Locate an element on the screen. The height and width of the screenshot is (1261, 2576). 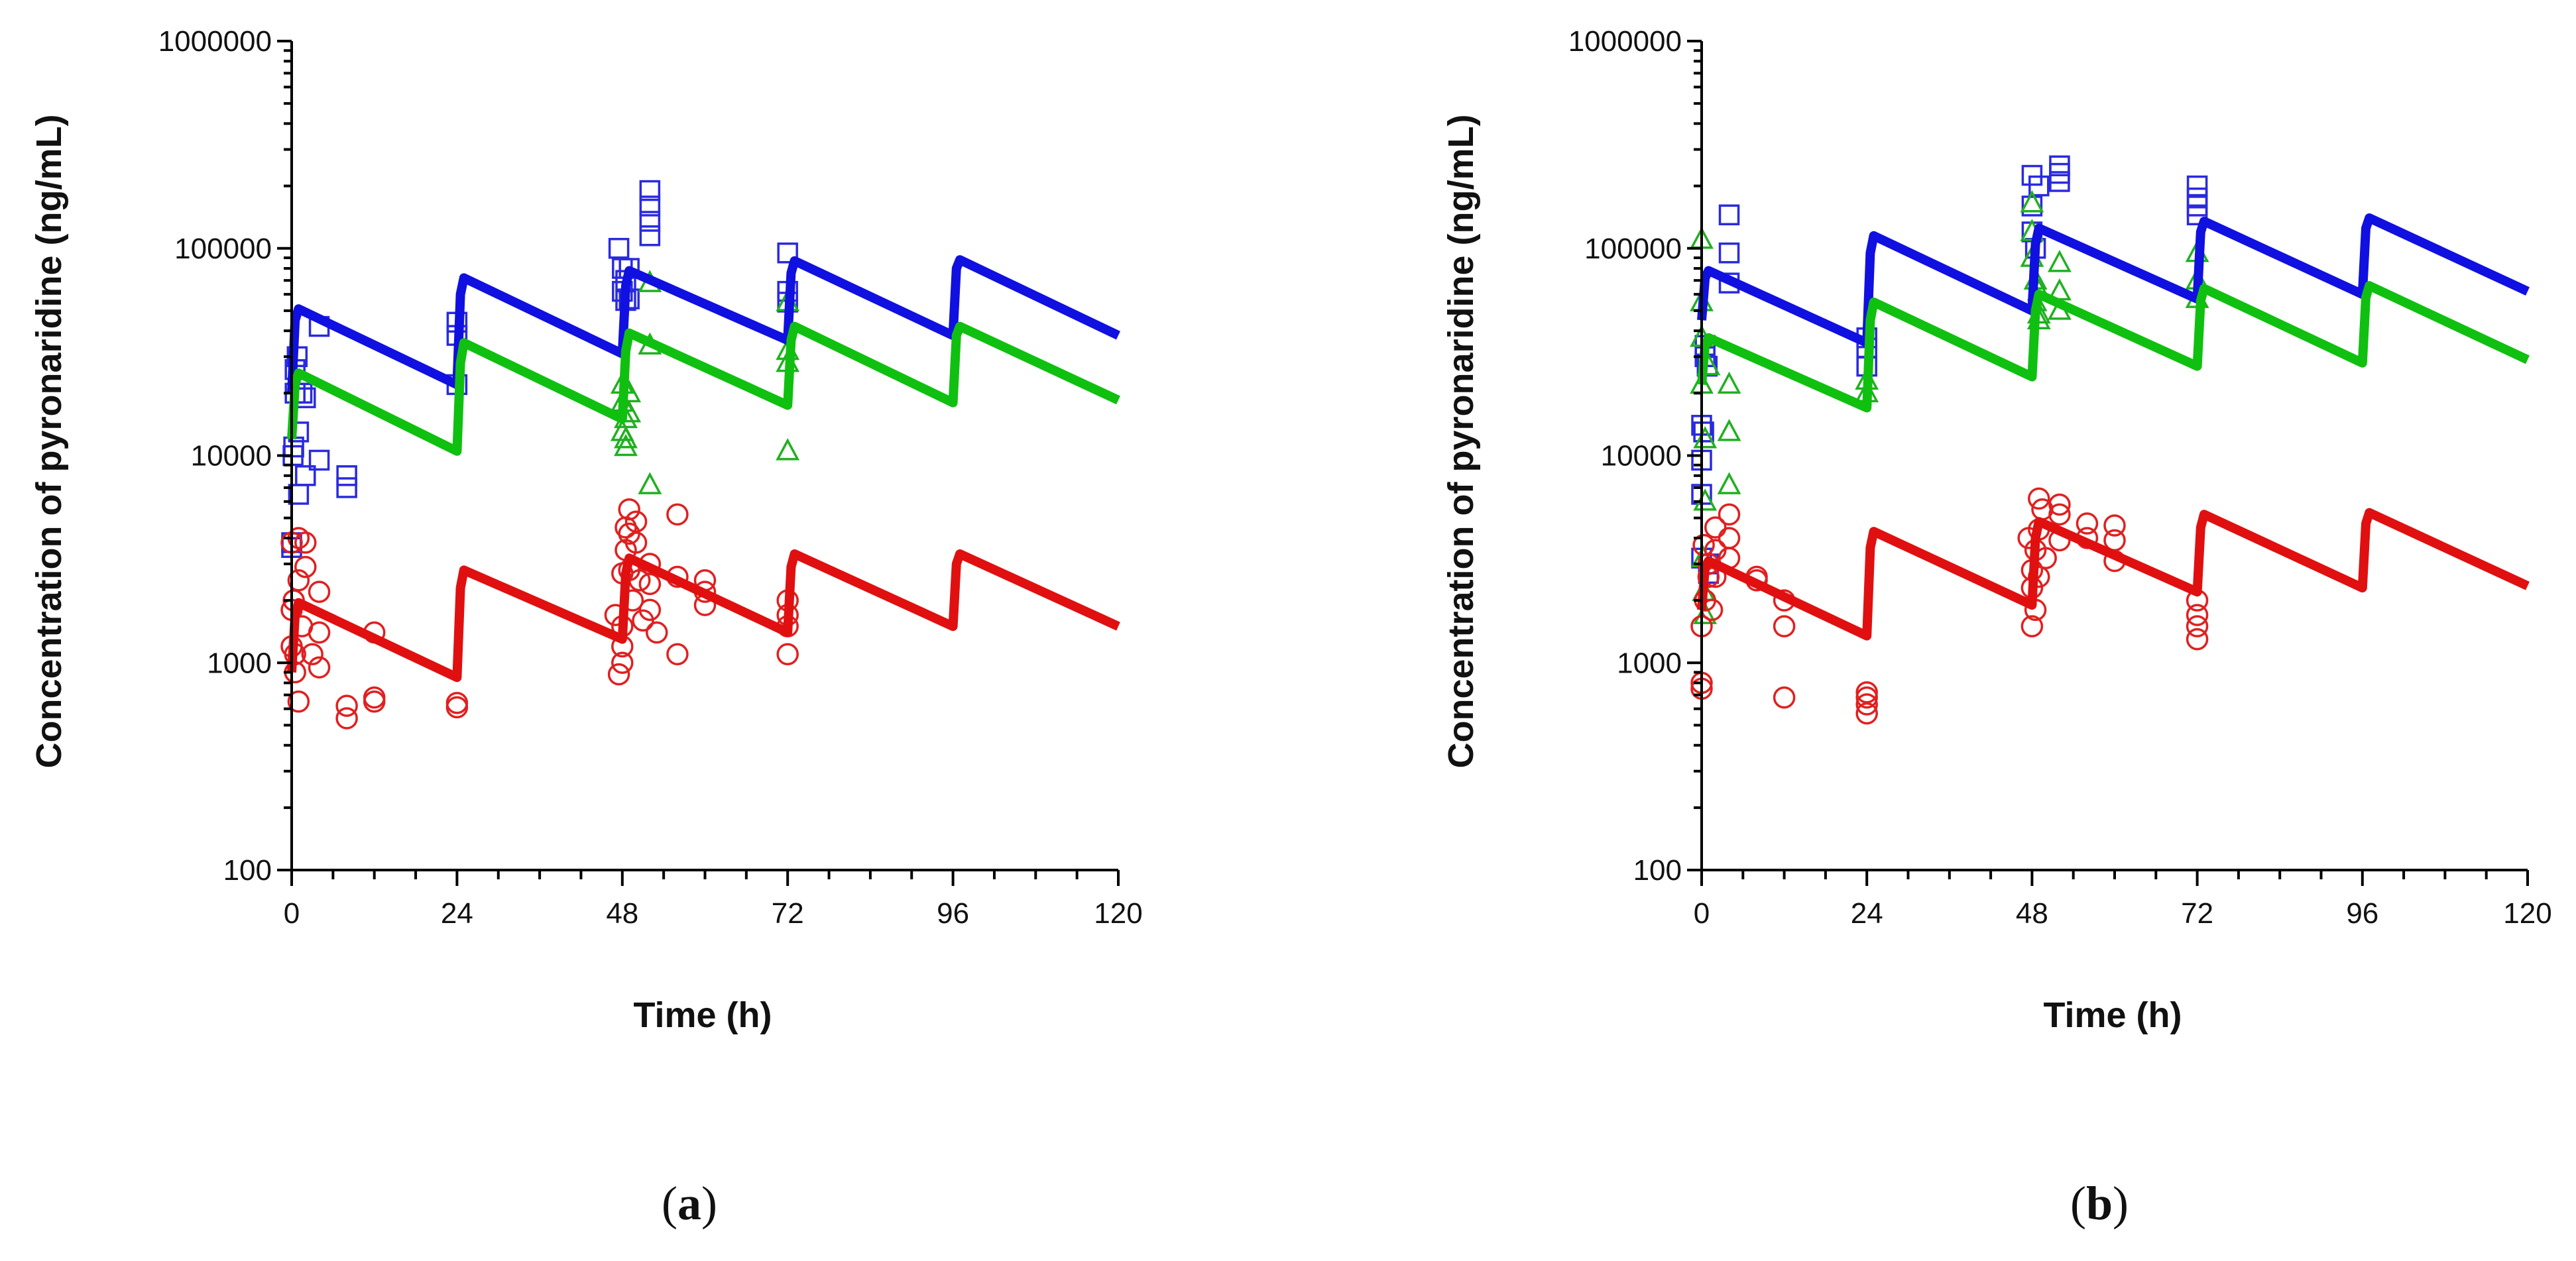
panel-label: (b) is located at coordinates (2100, 1203).